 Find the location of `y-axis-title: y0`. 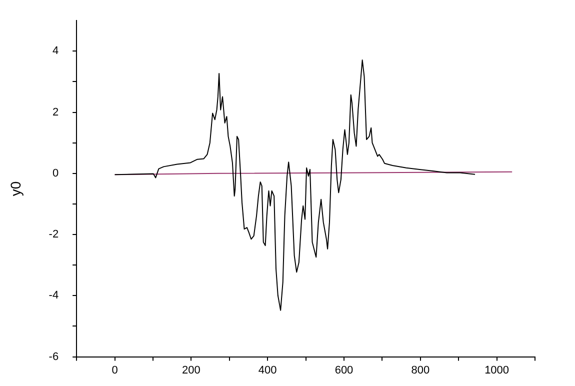

y-axis-title: y0 is located at coordinates (15, 188).